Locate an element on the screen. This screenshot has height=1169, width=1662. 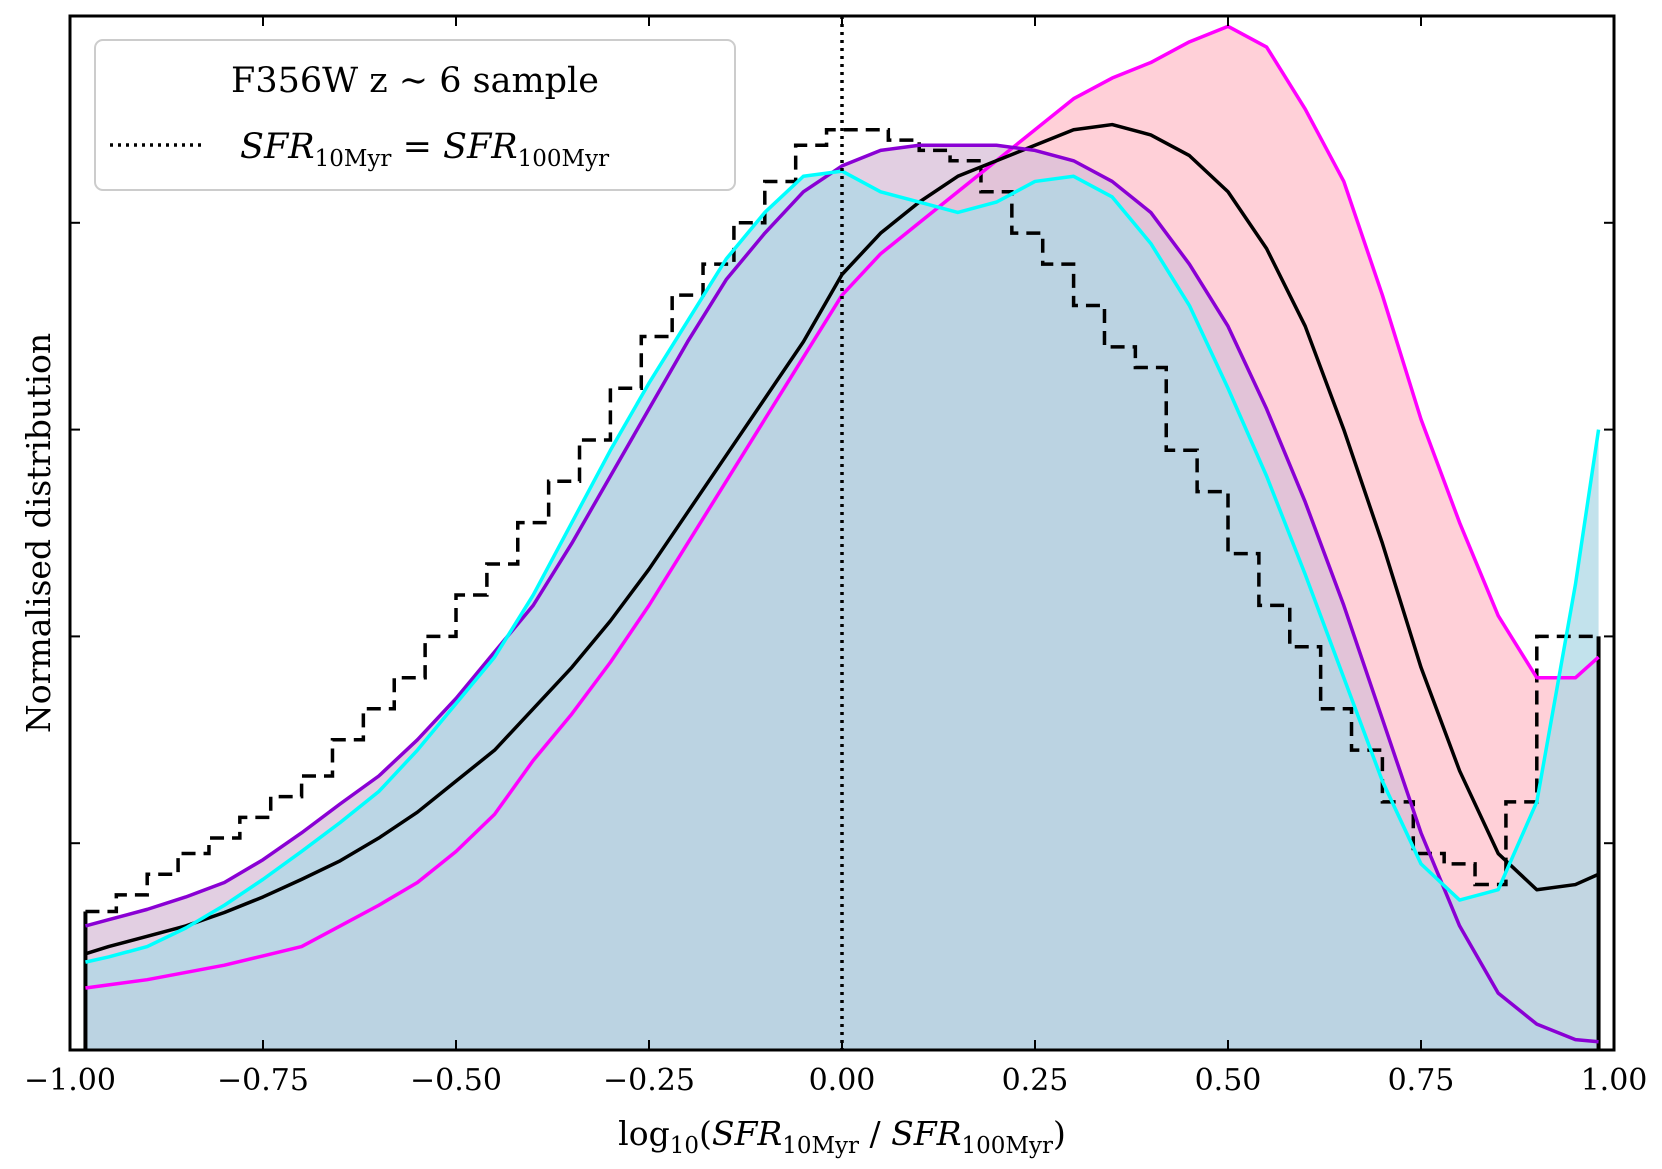
x-axis-label: log10(SFR10Myr / SFR100Myr) is located at coordinates (842, 1136).